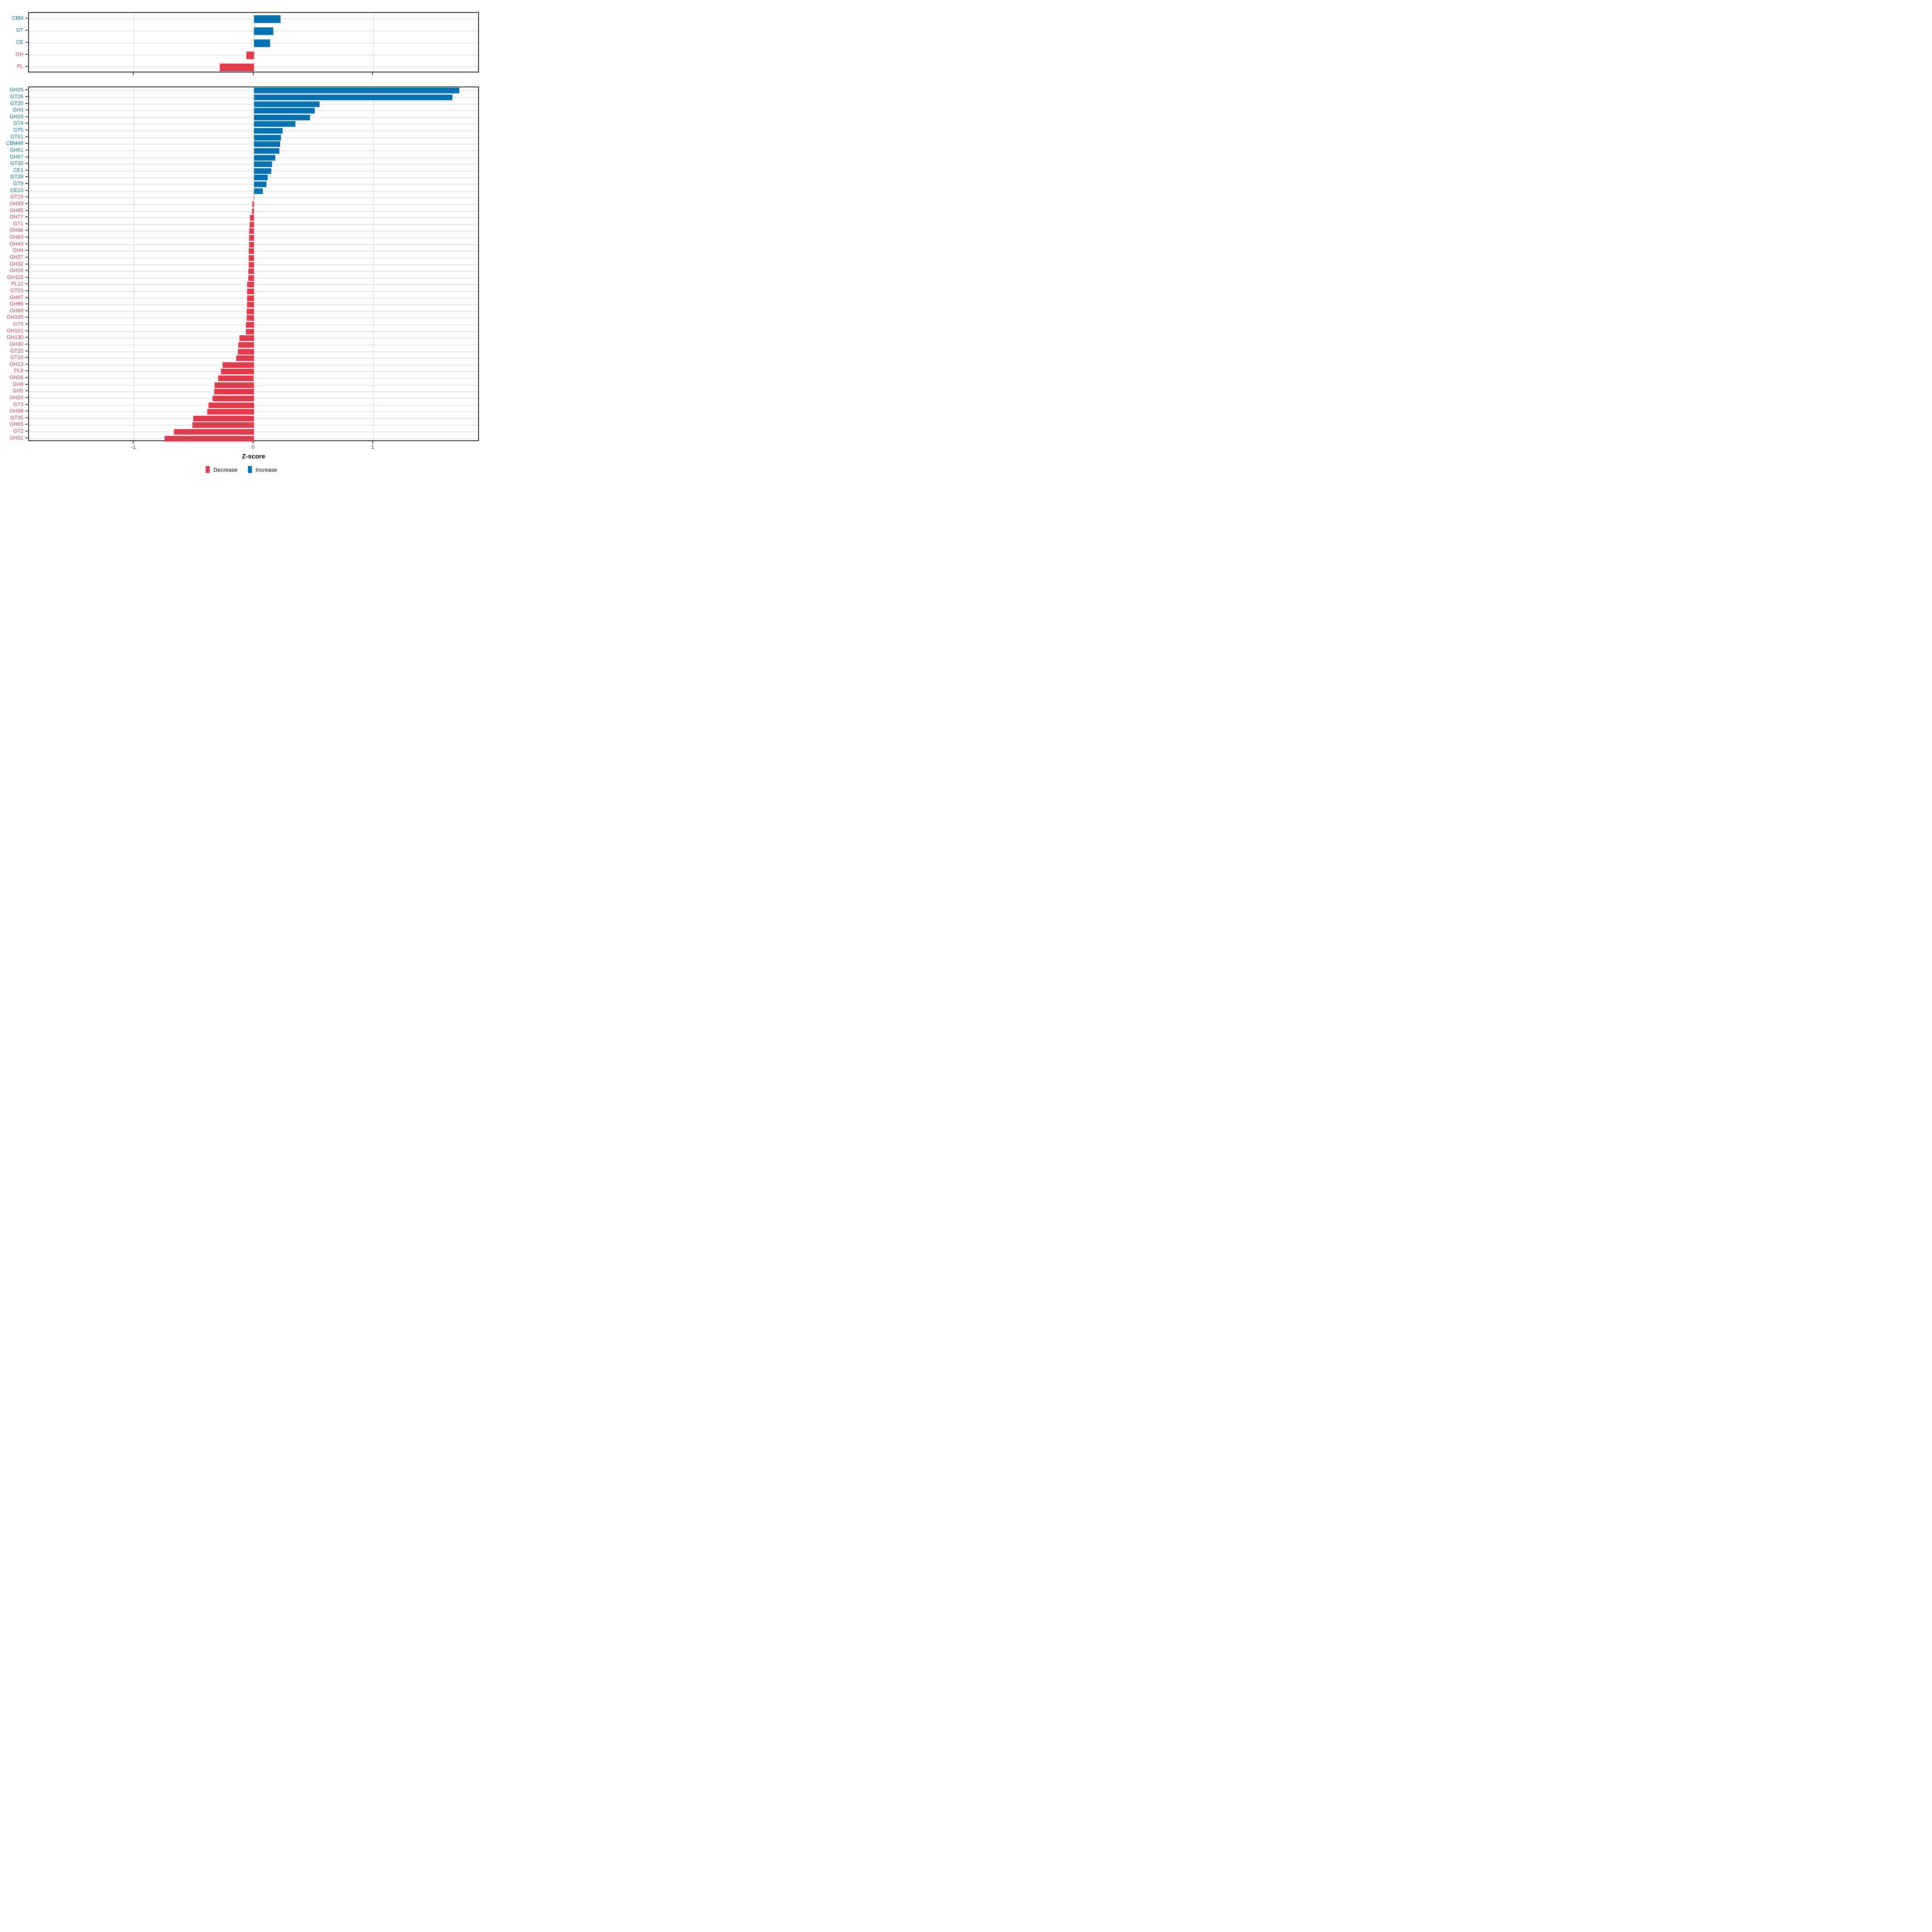 This screenshot has height=1932, width=1932. Describe the element at coordinates (16, 411) in the screenshot. I see `category-label-GH38: GH38` at that location.